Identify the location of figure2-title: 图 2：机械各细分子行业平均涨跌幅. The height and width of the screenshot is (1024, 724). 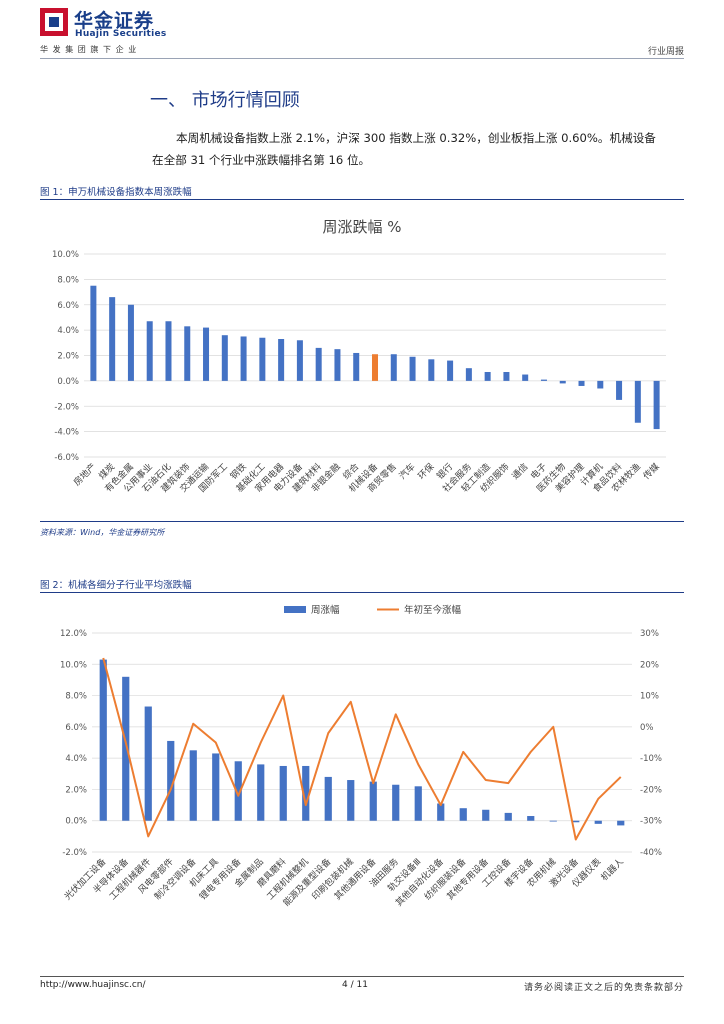
(116, 585).